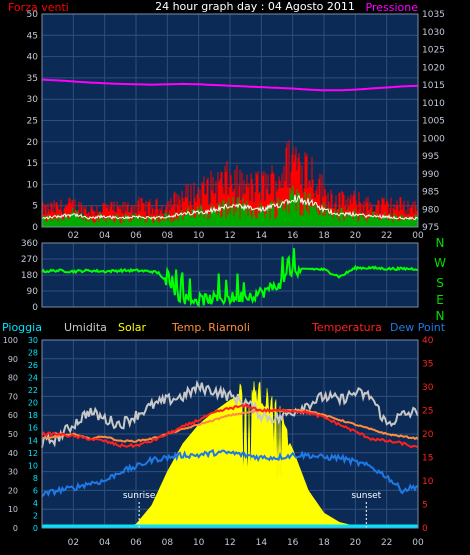  Describe the element at coordinates (139, 496) in the screenshot. I see `sunrise-label: sunrise` at that location.